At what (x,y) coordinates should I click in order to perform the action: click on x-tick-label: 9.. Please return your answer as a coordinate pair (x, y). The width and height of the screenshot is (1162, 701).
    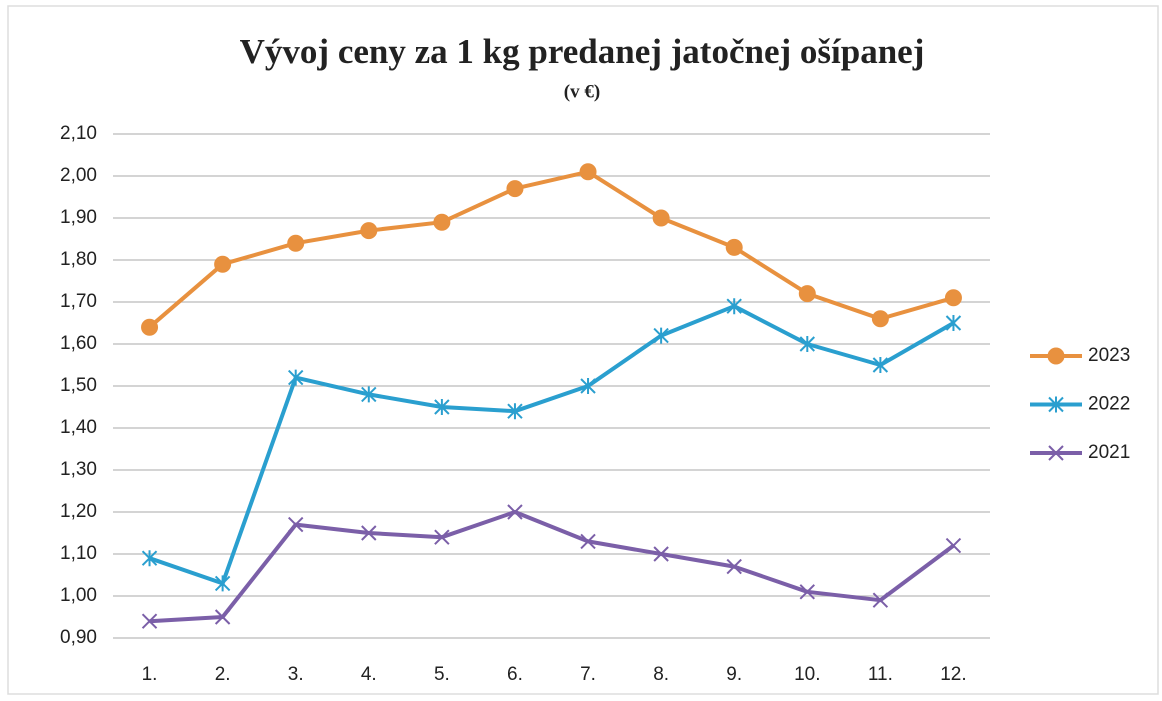
    Looking at the image, I should click on (734, 674).